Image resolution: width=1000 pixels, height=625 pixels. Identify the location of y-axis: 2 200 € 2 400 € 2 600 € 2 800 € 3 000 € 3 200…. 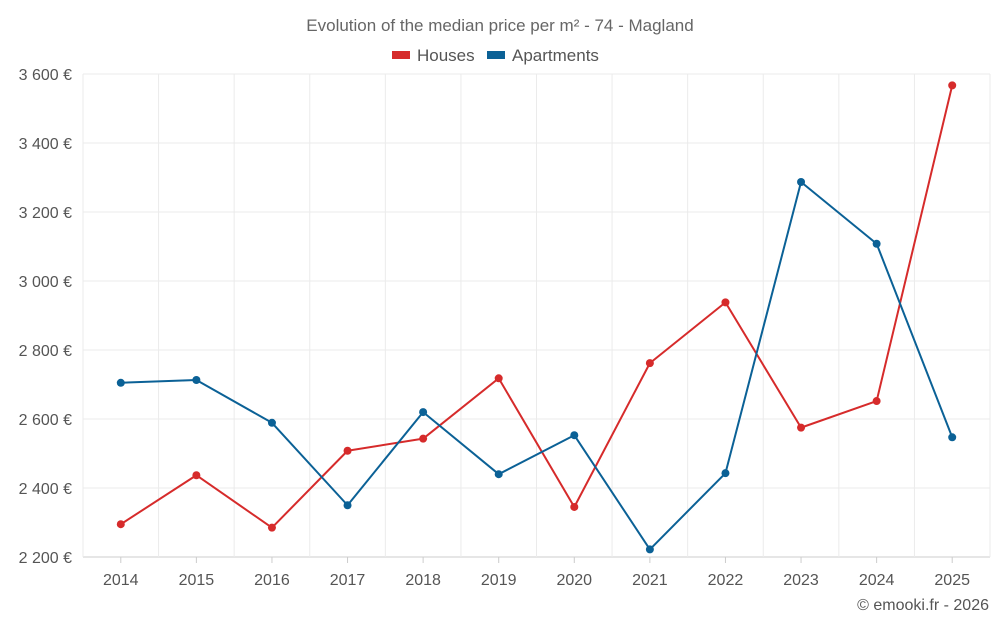
(45, 317).